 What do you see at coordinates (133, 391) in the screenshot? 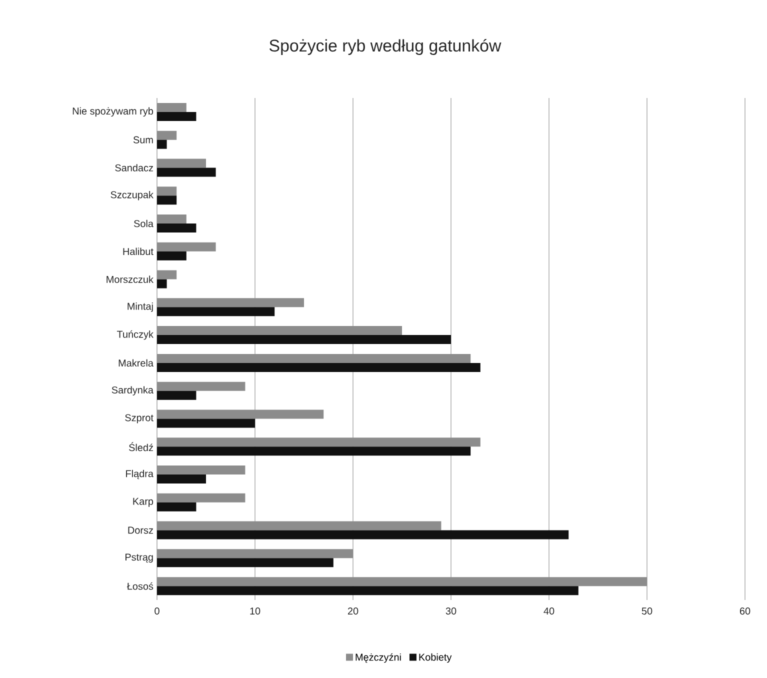
I see `y-tick-label: Sardynka` at bounding box center [133, 391].